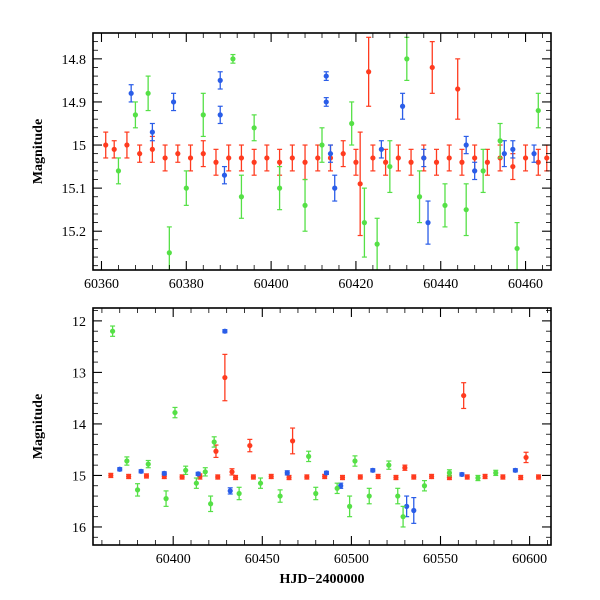  What do you see at coordinates (355, 284) in the screenshot?
I see `top-xtick-label-3: 60420` at bounding box center [355, 284].